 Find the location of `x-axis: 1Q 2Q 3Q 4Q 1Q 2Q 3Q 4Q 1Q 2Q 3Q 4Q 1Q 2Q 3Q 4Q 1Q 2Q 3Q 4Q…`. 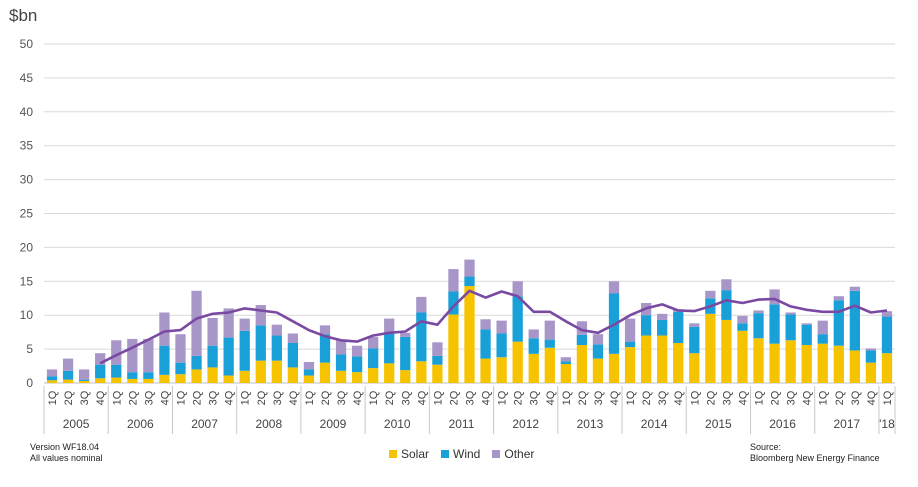

x-axis: 1Q 2Q 3Q 4Q 1Q 2Q 3Q 4Q 1Q 2Q 3Q 4Q 1Q 2Q 3Q 4Q 1Q 2Q 3Q 4Q… is located at coordinates (469, 410).